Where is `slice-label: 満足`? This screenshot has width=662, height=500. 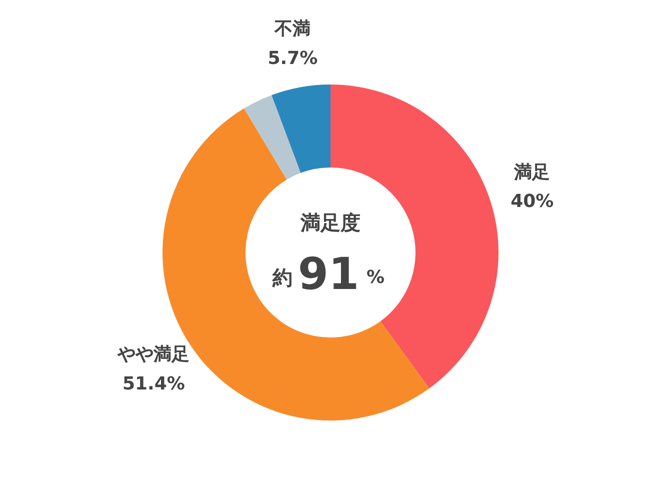 slice-label: 満足 is located at coordinates (531, 172).